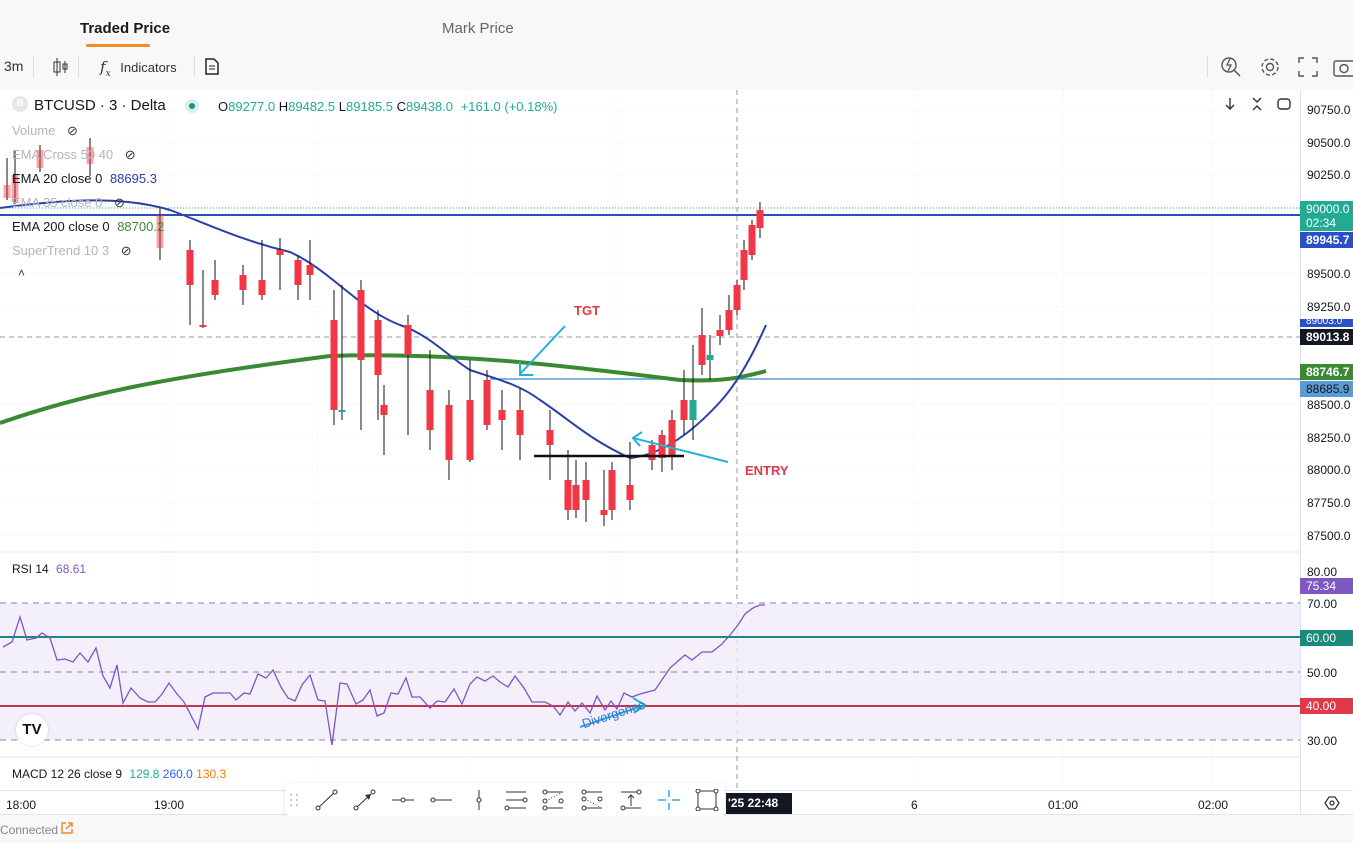  I want to click on screenshot-button, so click(1343, 67).